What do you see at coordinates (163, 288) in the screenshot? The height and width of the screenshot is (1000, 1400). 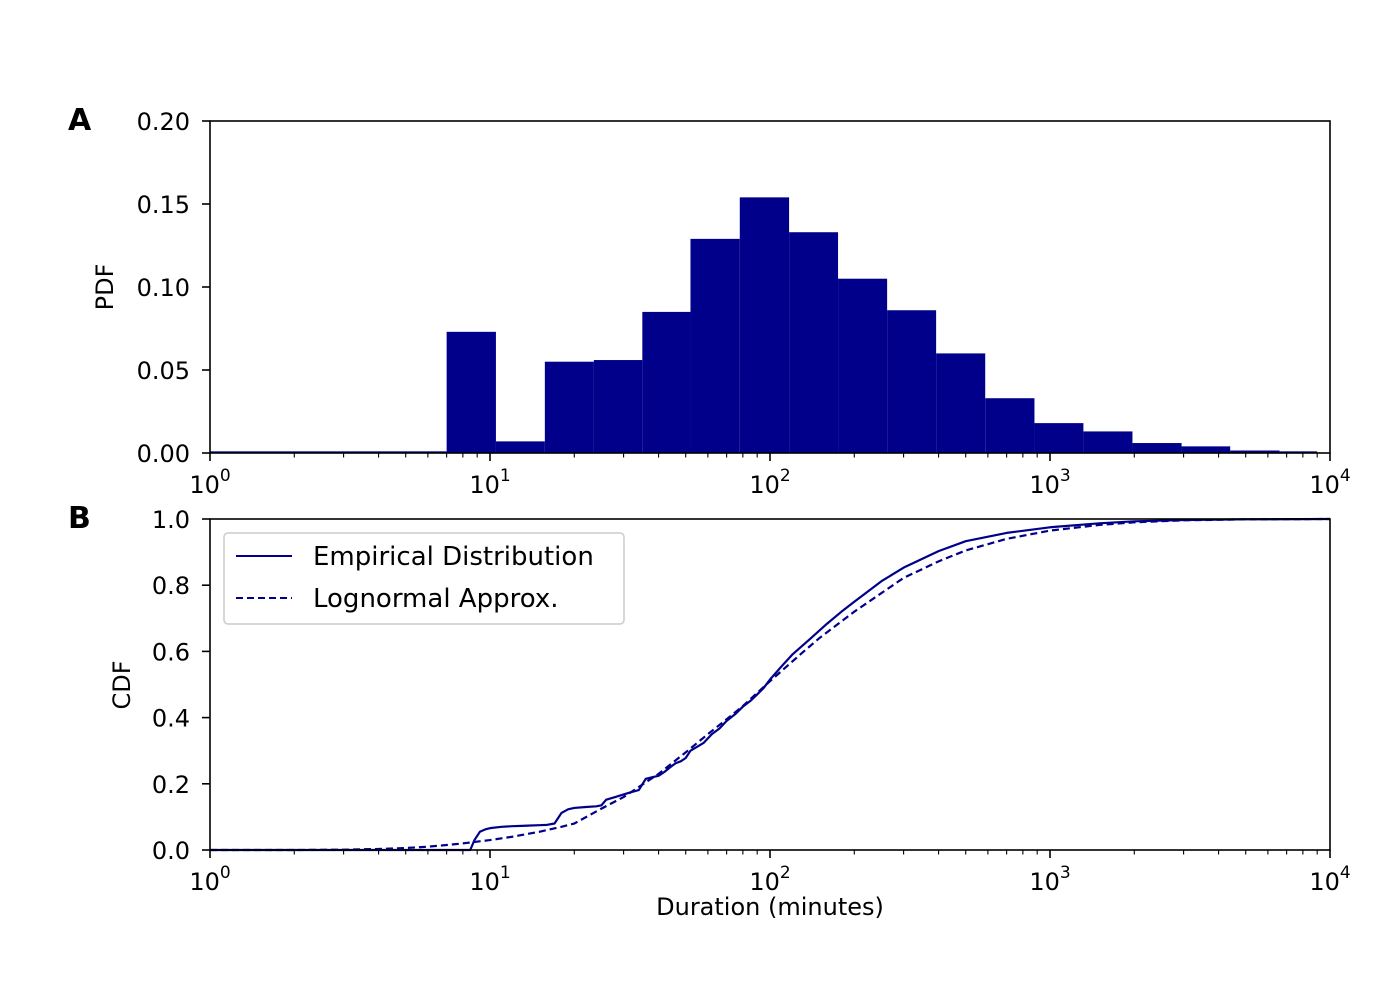 I see `panel-a-y-tick-label: 0.10` at bounding box center [163, 288].